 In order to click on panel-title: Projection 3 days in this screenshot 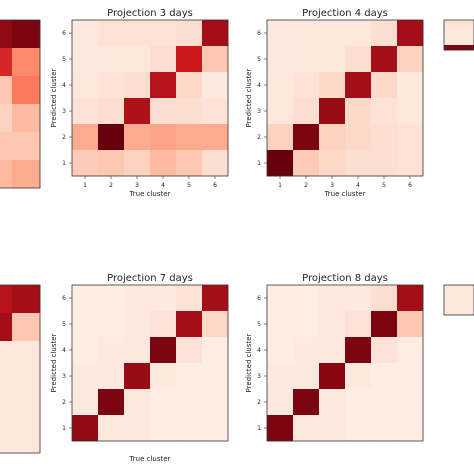, I will do `click(150, 13)`.